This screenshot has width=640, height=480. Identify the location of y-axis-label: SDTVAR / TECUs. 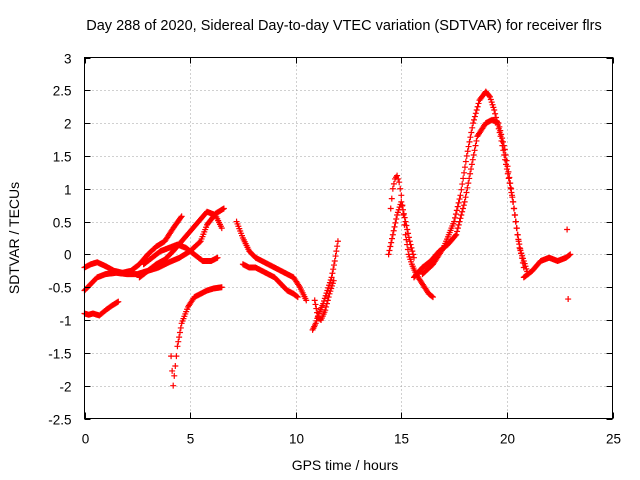
(14, 238).